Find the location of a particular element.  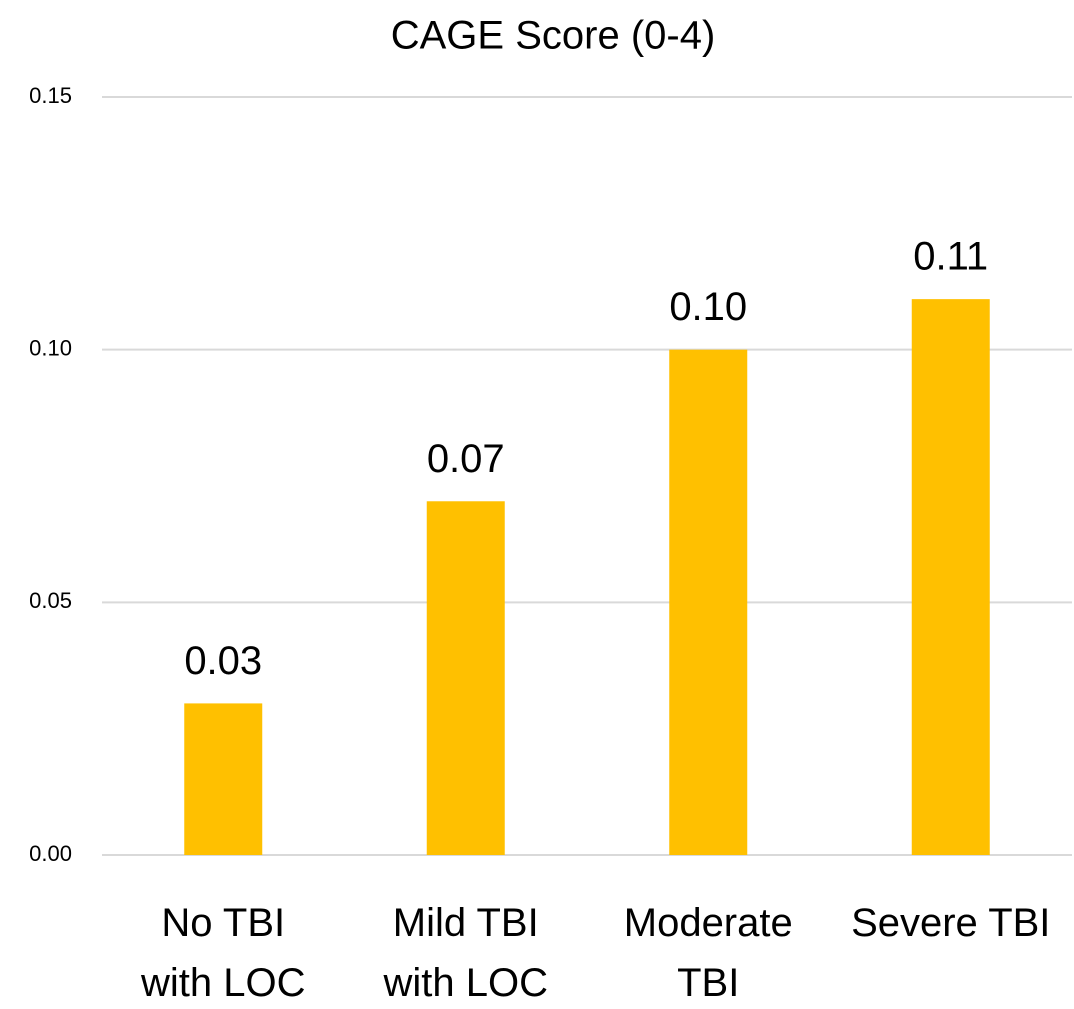

chart-title: CAGE Score (0-4) is located at coordinates (553, 36).